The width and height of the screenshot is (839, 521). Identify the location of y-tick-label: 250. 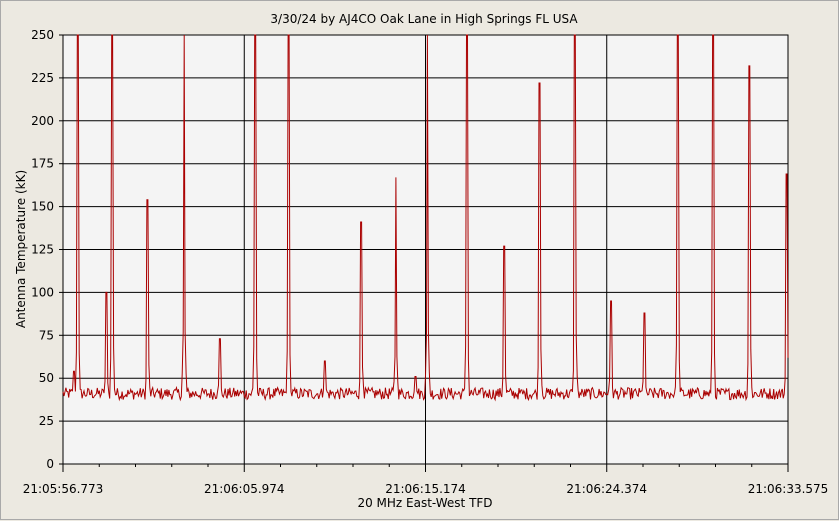
(42, 35).